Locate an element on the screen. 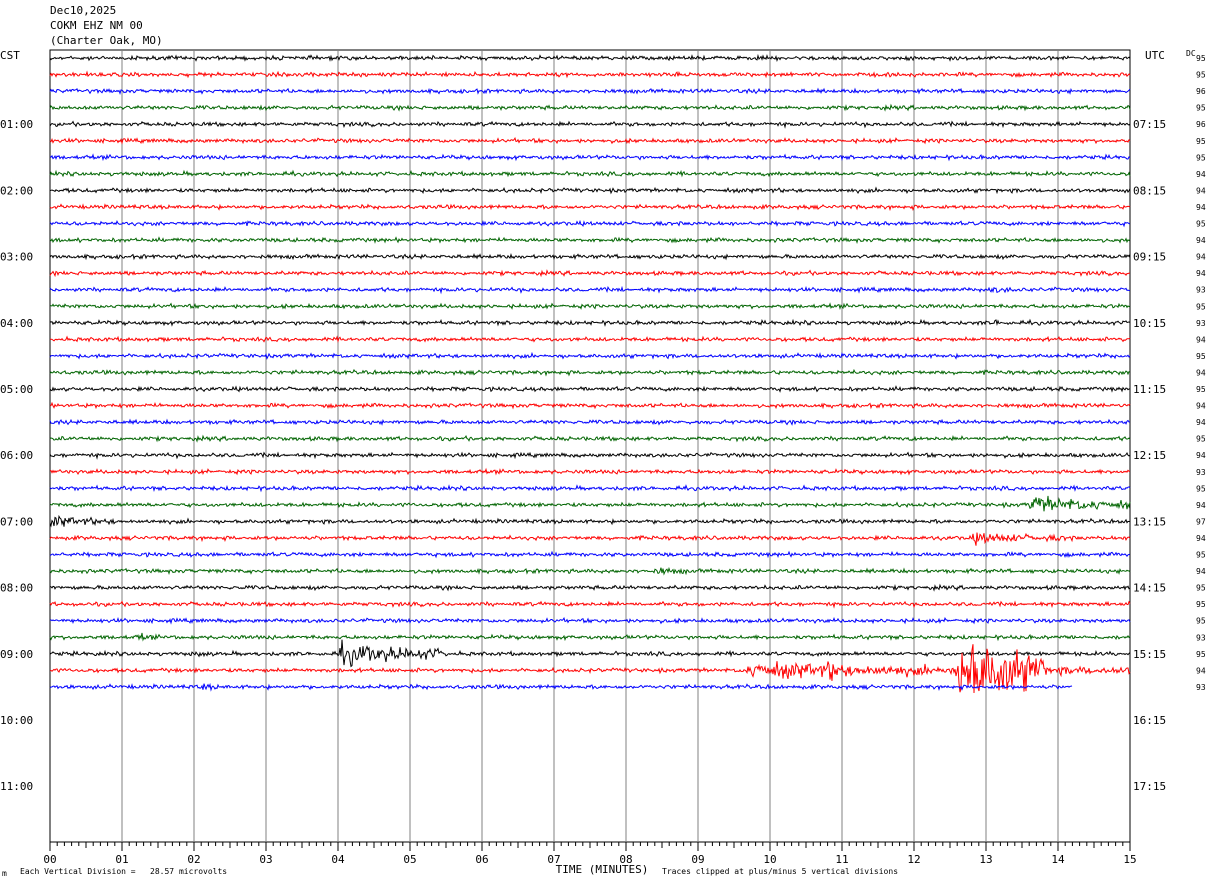 This screenshot has width=1210, height=886. right-hour-label: 16:15 is located at coordinates (1149, 720).